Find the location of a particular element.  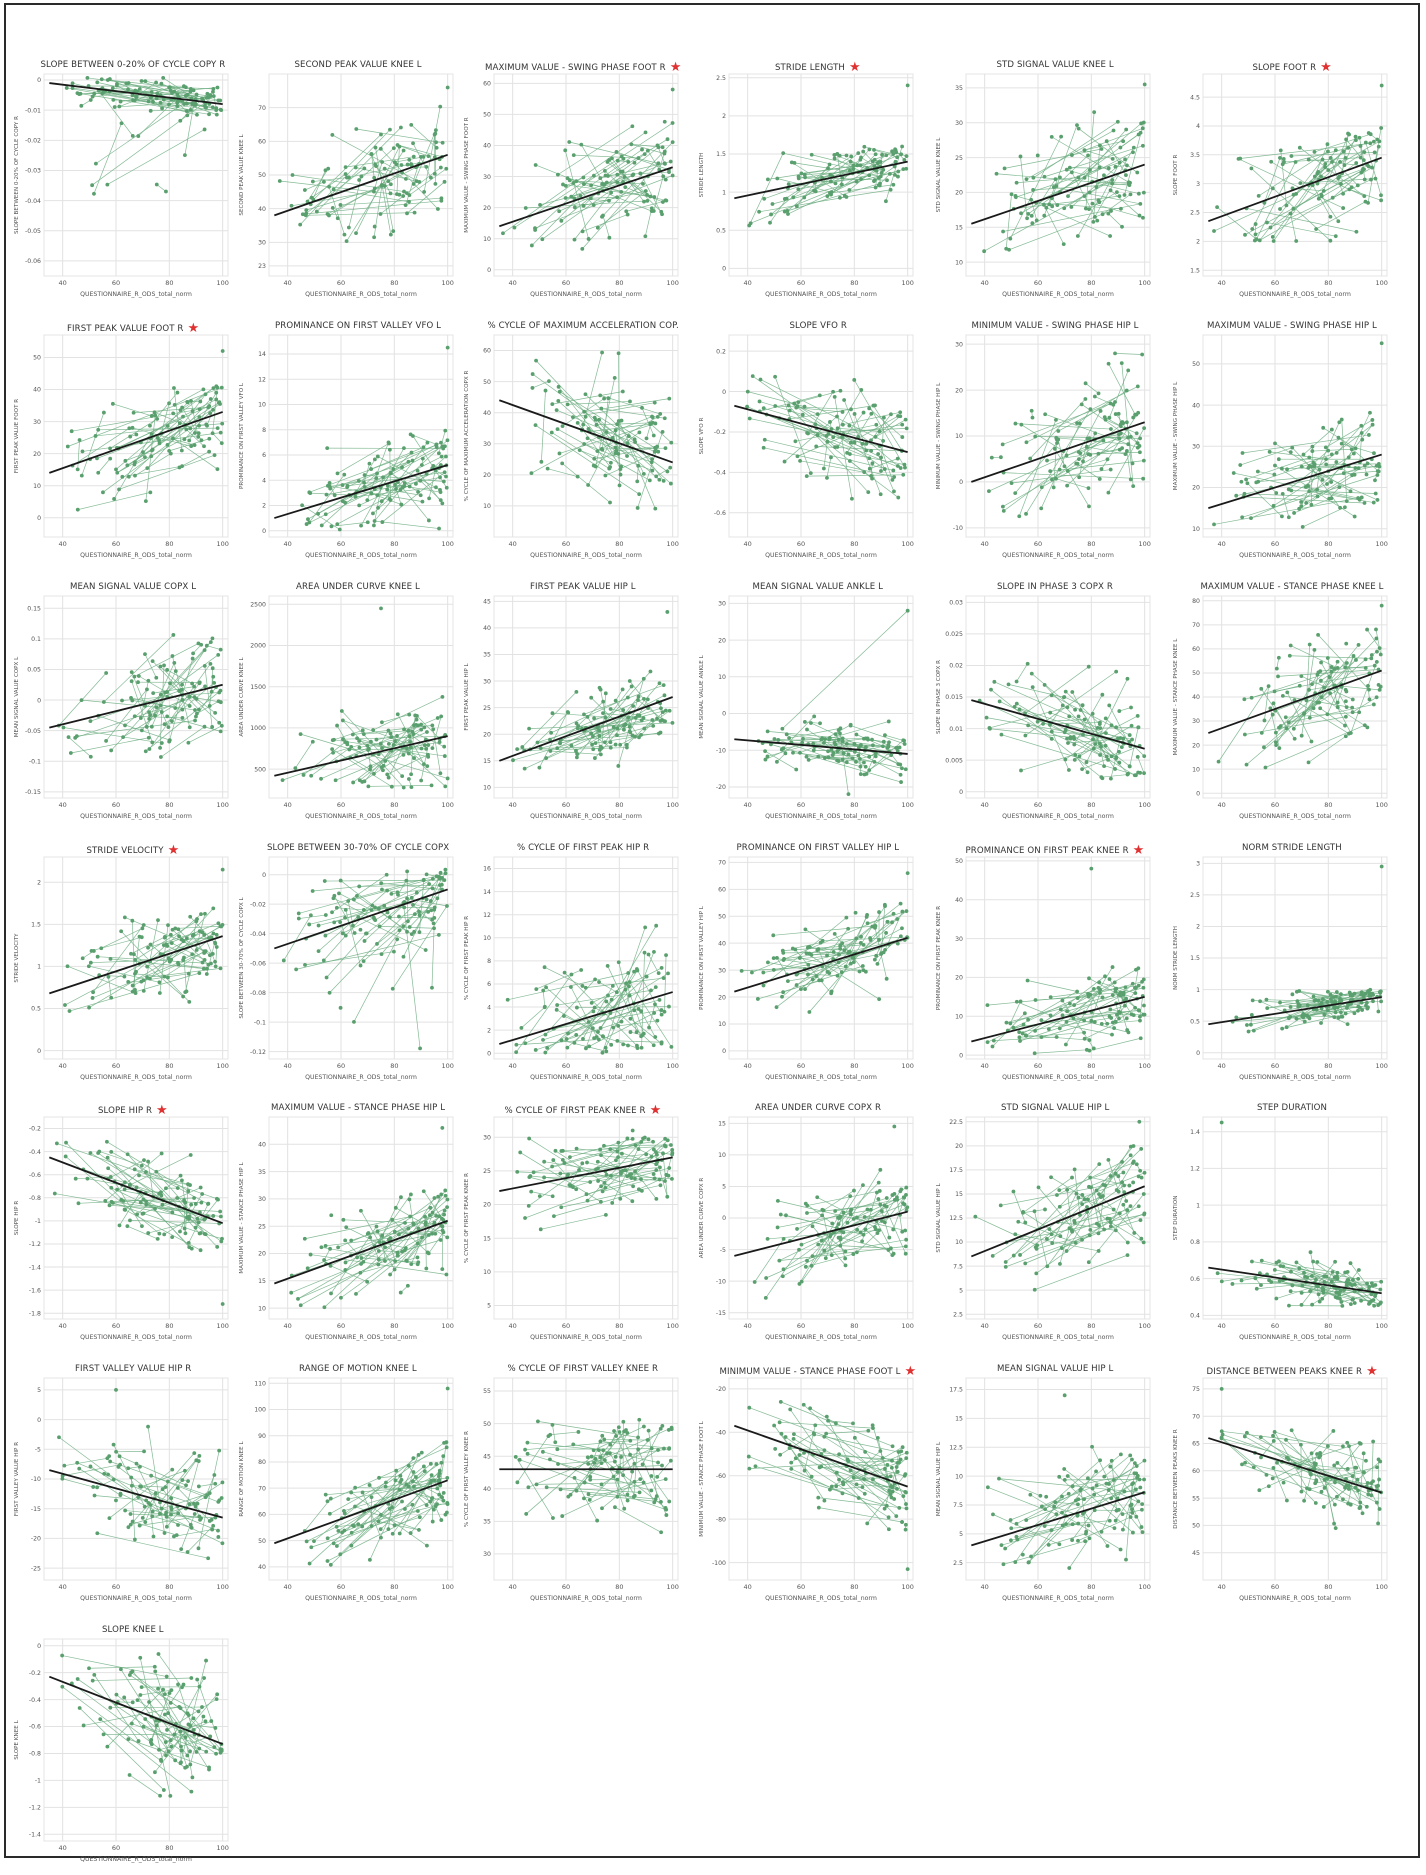

x-tick-label: 60 is located at coordinates (341, 283).